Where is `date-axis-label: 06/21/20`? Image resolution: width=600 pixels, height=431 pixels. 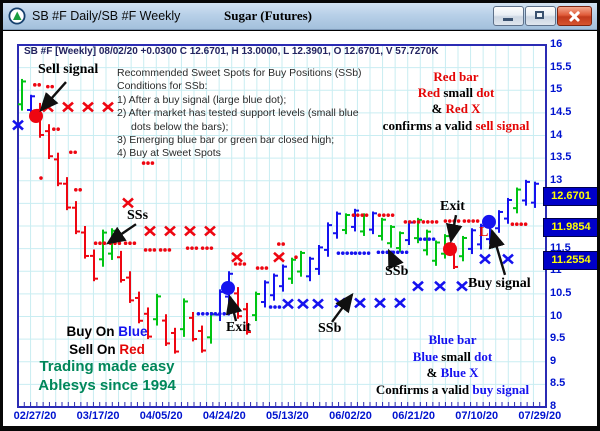 date-axis-label: 06/21/20 is located at coordinates (413, 416).